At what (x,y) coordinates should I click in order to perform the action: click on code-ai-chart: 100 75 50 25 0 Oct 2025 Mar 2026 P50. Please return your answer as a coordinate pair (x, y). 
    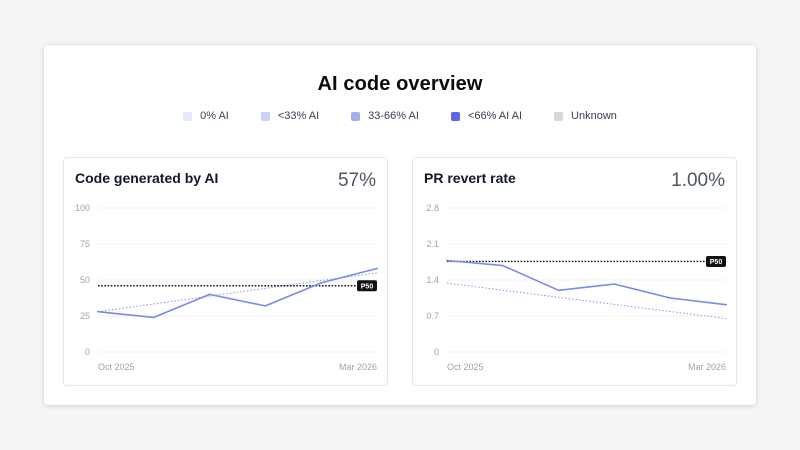
    Looking at the image, I should click on (226, 287).